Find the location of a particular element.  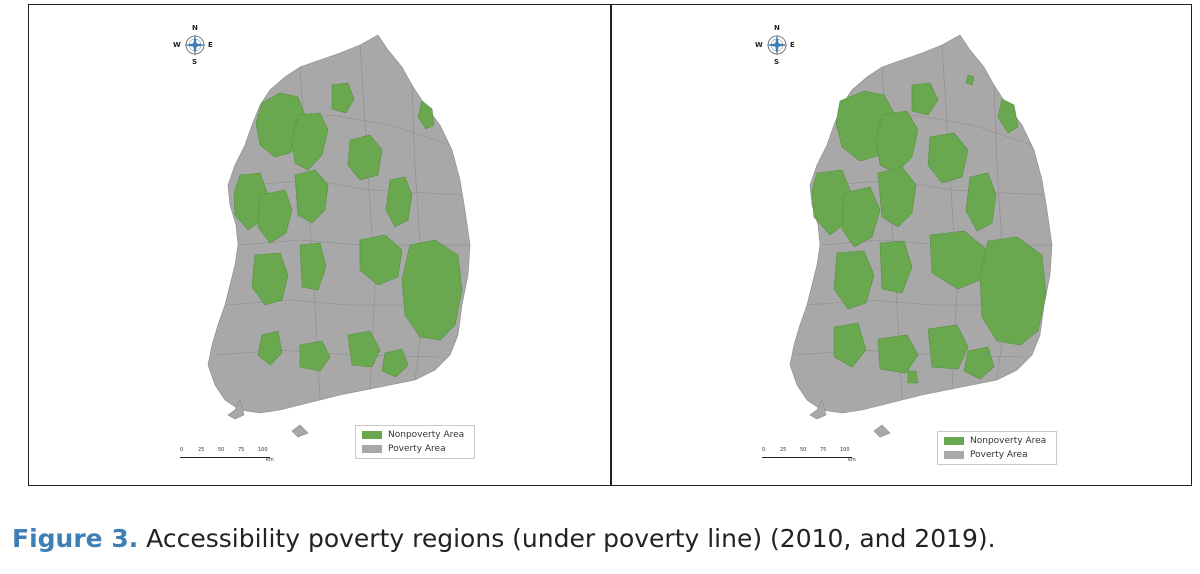

panel-divider is located at coordinates (611, 245).